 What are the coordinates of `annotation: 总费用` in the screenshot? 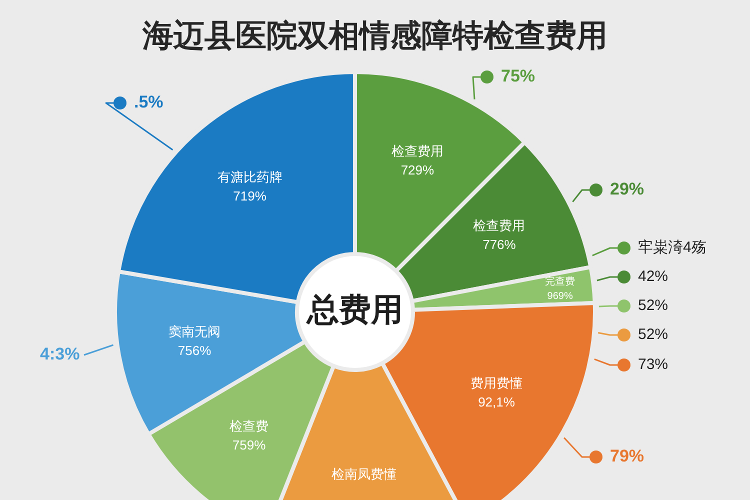 It's located at (355, 309).